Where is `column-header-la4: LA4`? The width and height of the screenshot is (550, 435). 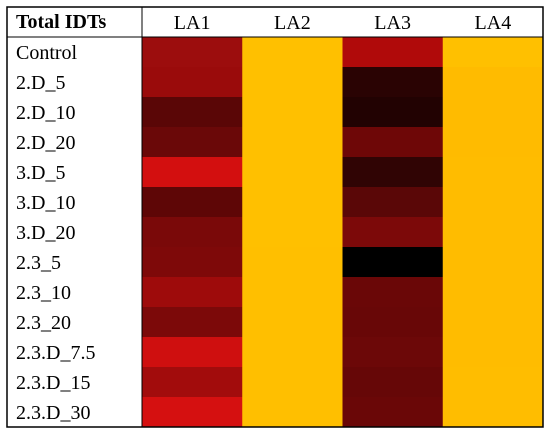 column-header-la4: LA4 is located at coordinates (493, 23).